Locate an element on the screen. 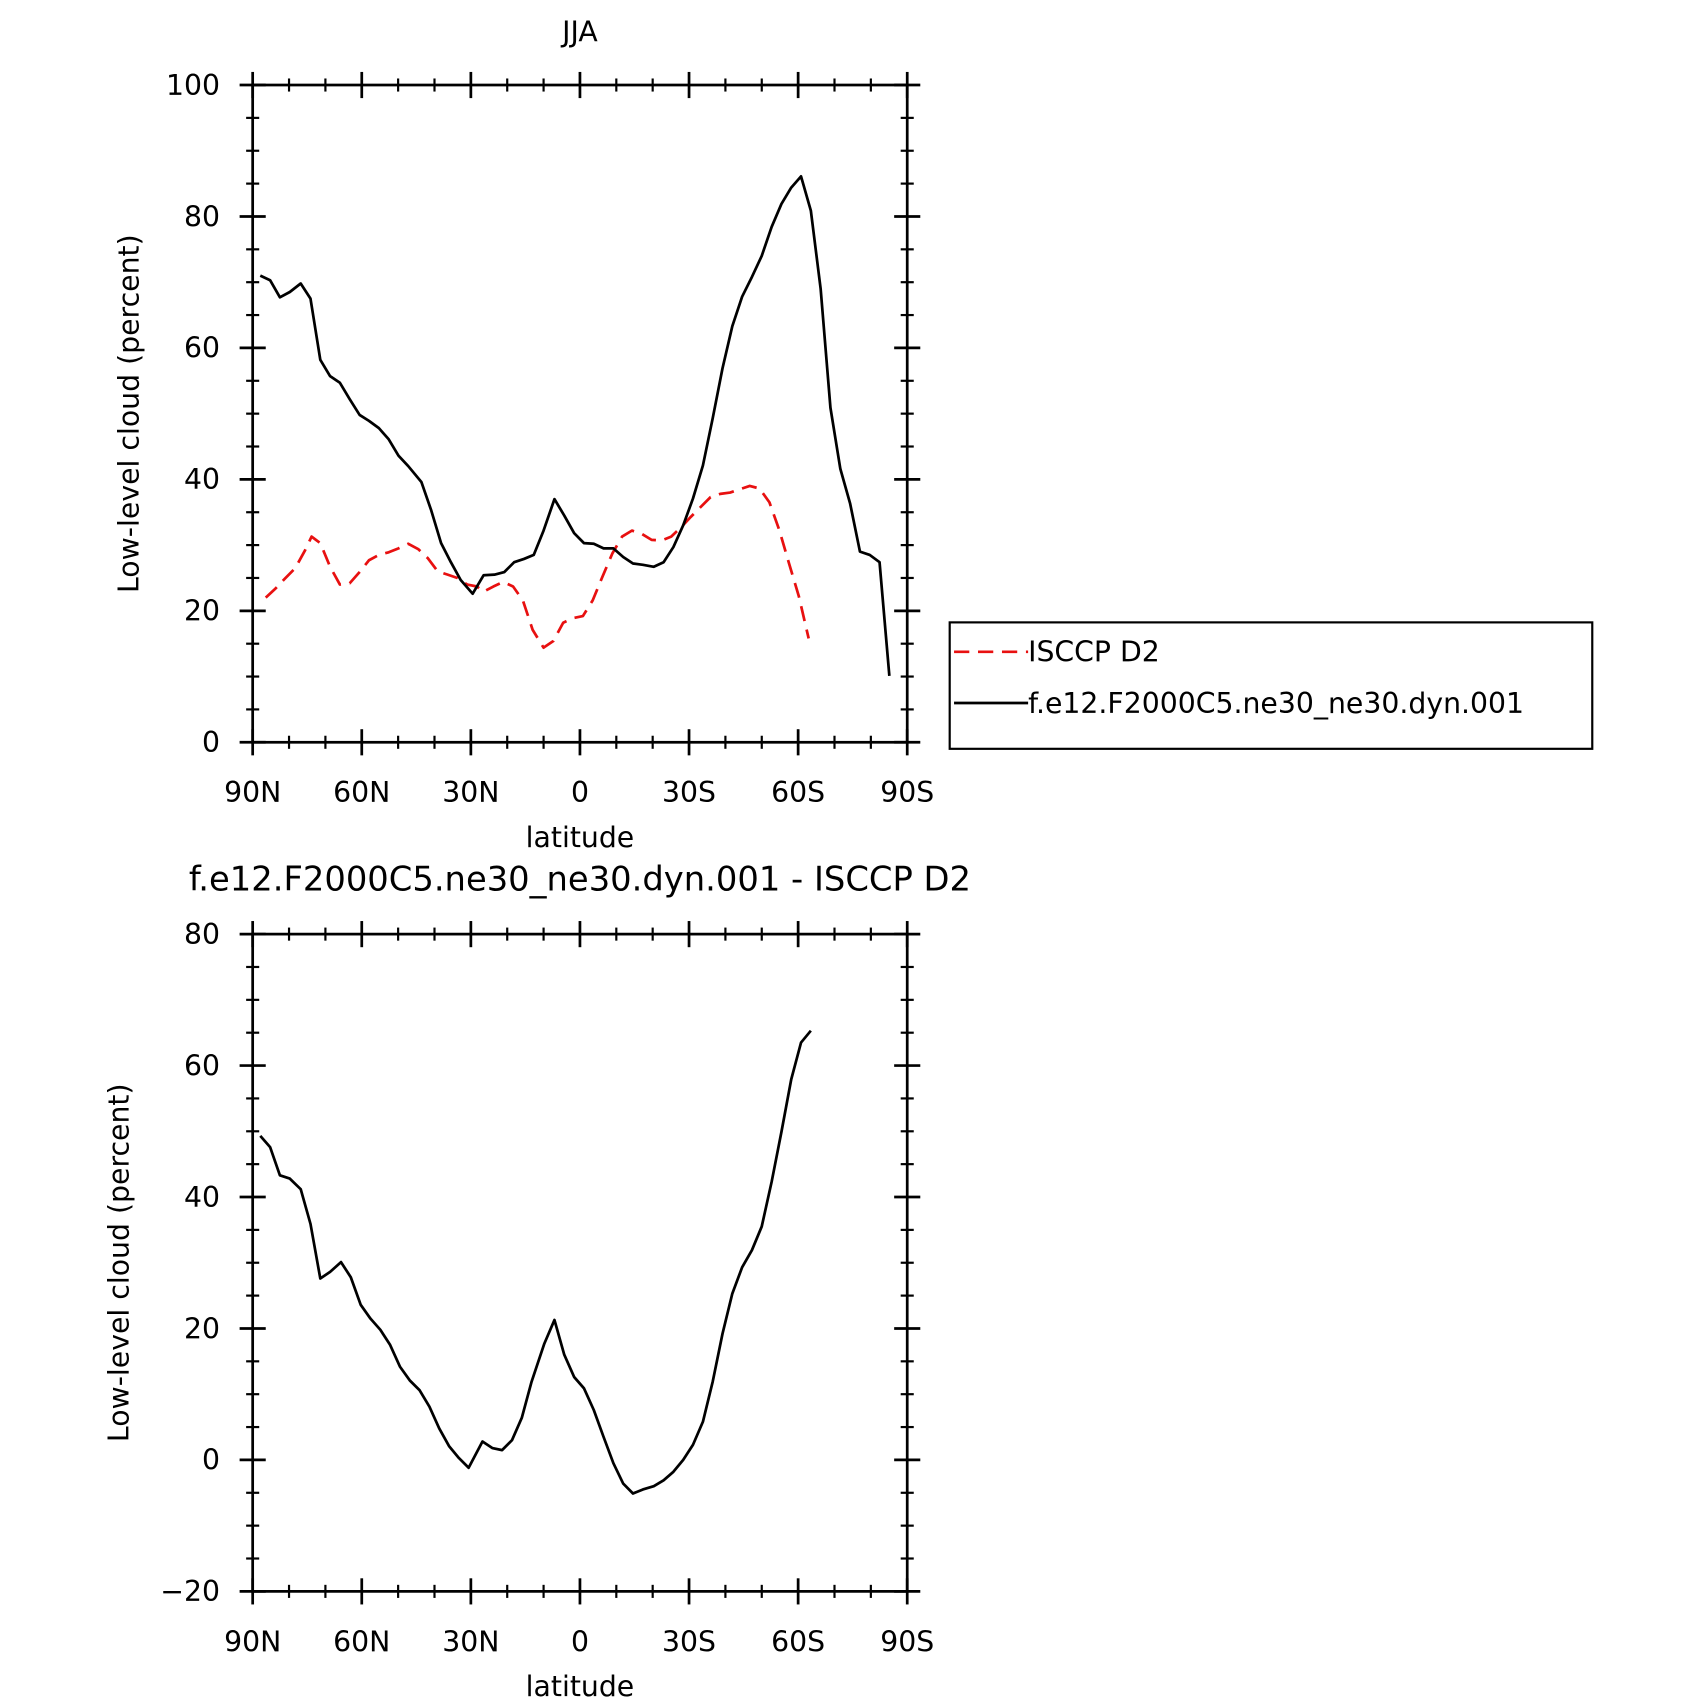  plot-frame is located at coordinates (580, 413).